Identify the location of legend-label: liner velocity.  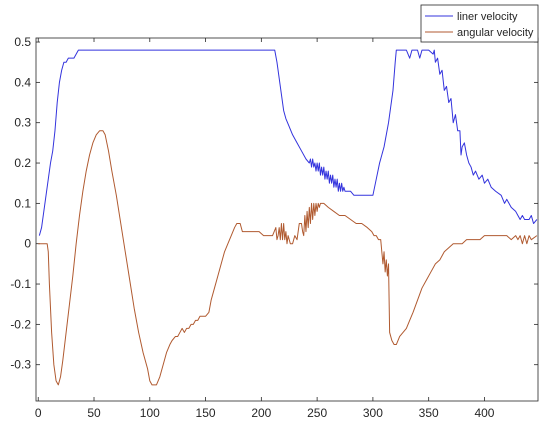
(487, 17).